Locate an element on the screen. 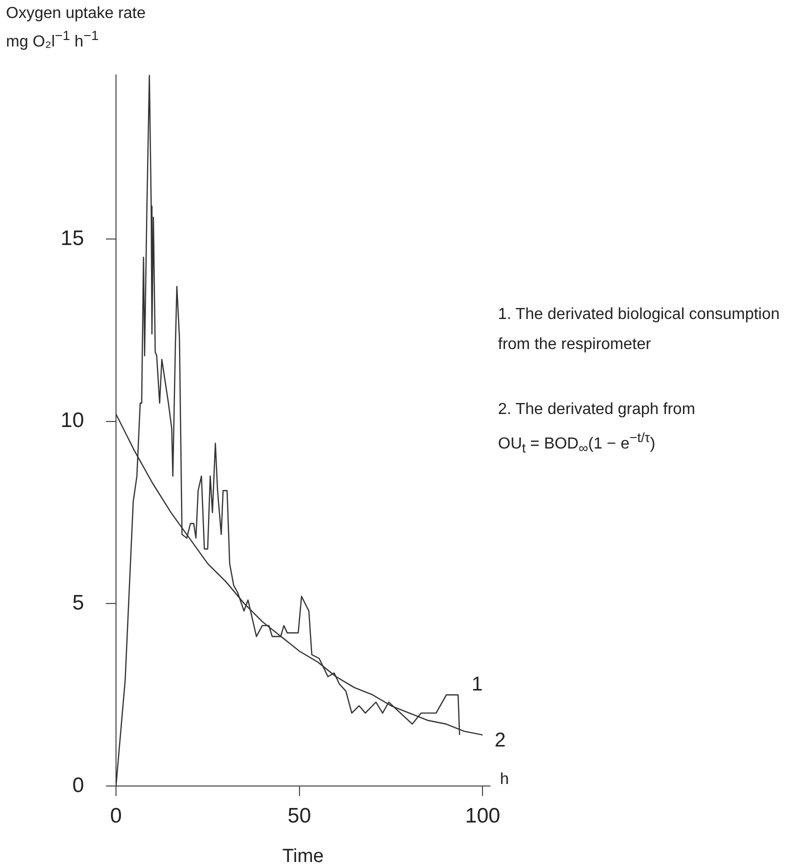 This screenshot has width=805, height=868. text: 1. The derivated biological consumption from the respirometer is located at coordinates (639, 330).